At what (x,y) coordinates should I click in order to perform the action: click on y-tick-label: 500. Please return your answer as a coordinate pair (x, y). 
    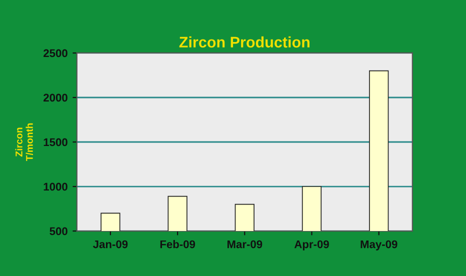
    Looking at the image, I should click on (59, 231).